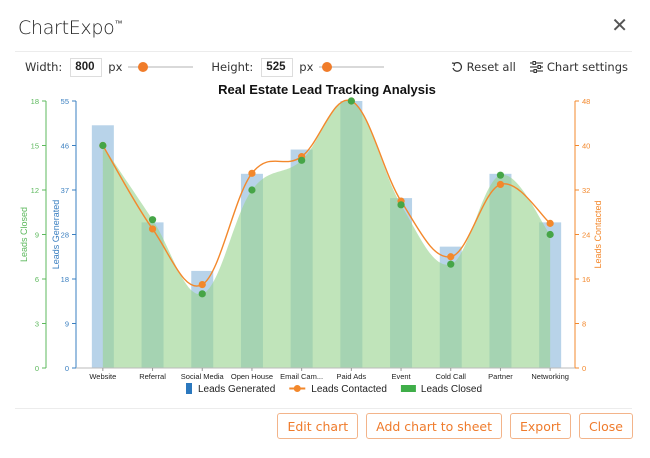 Image resolution: width=650 pixels, height=458 pixels. What do you see at coordinates (587, 67) in the screenshot?
I see `chart-settings-label: Chart settings` at bounding box center [587, 67].